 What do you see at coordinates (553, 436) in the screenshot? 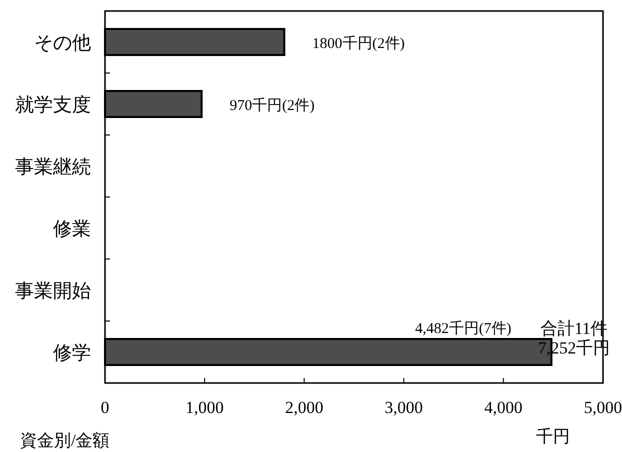
I see `xlabel: 千円` at bounding box center [553, 436].